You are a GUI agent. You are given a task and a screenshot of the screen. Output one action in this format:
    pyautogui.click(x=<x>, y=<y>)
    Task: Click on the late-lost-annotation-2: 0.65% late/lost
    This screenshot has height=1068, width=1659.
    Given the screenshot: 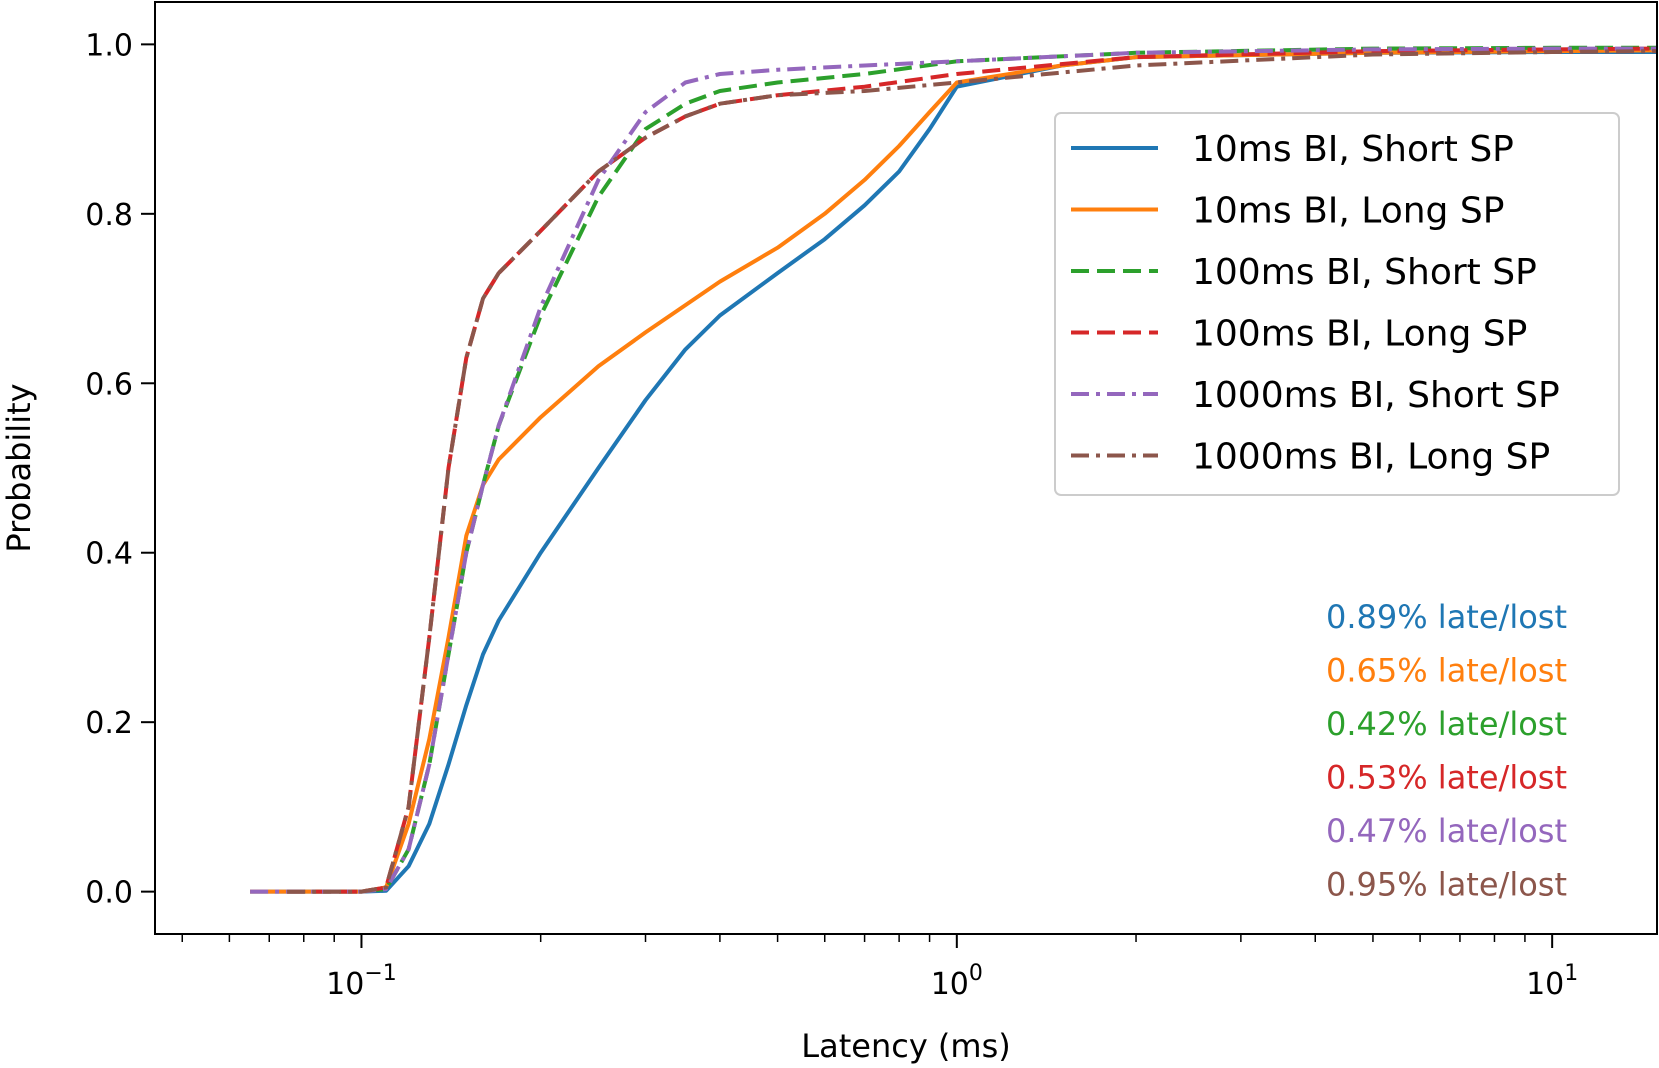 What is the action you would take?
    pyautogui.click(x=1446, y=671)
    